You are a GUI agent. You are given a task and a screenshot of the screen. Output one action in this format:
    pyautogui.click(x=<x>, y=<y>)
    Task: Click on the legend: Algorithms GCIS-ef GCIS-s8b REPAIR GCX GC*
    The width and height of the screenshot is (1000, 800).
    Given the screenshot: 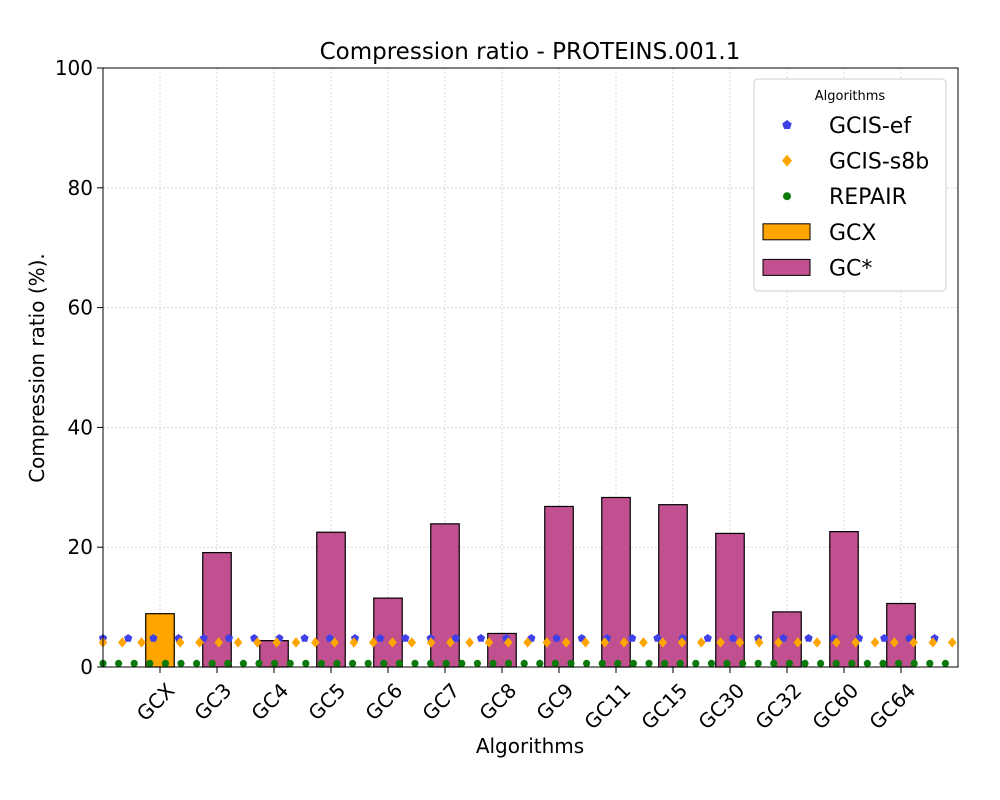 What is the action you would take?
    pyautogui.click(x=850, y=185)
    